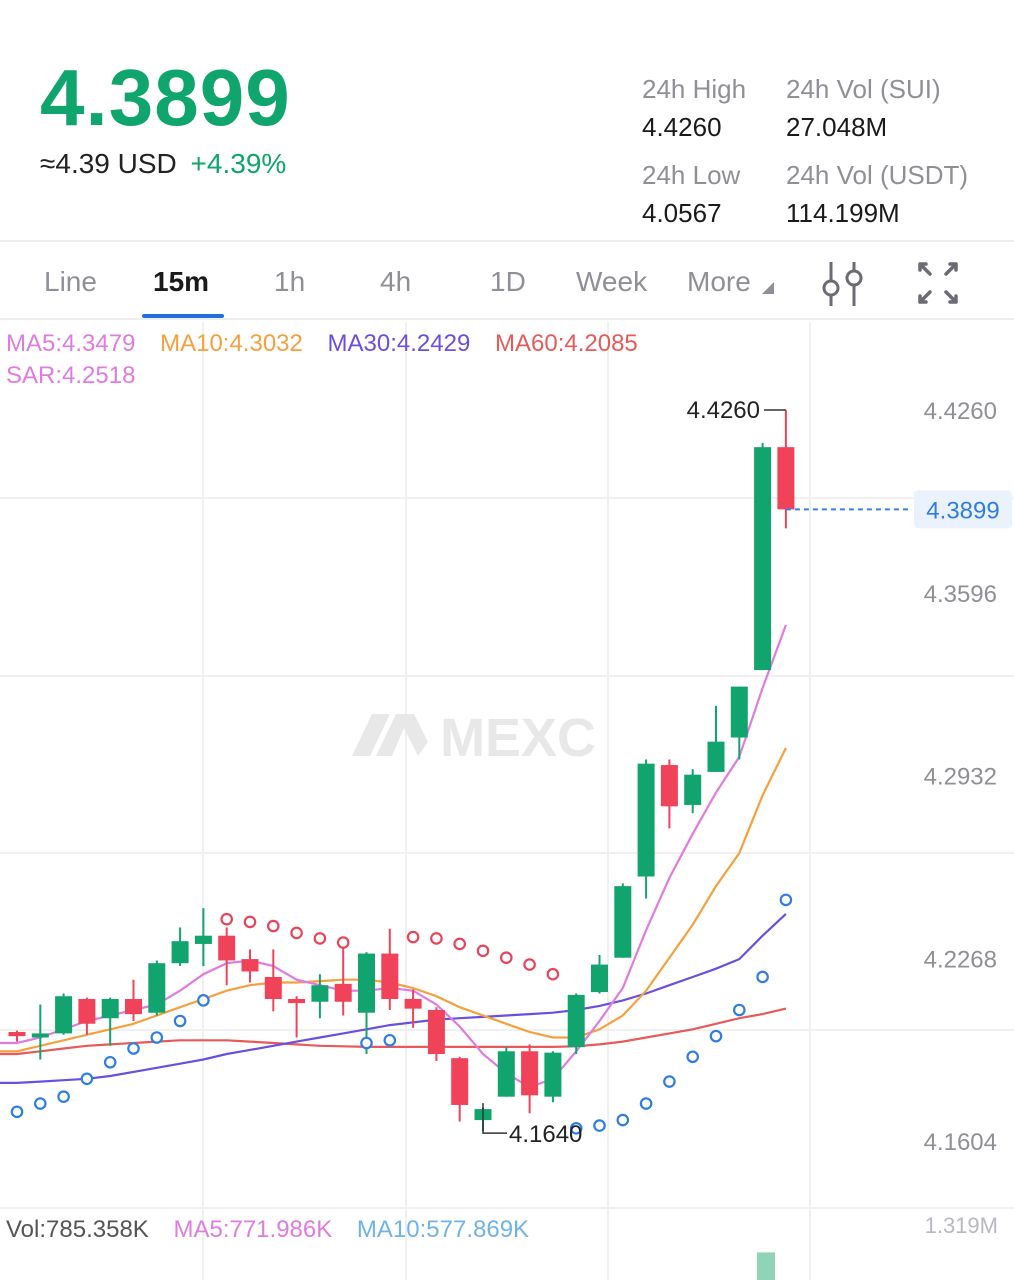  I want to click on ma30-line, so click(393, 999).